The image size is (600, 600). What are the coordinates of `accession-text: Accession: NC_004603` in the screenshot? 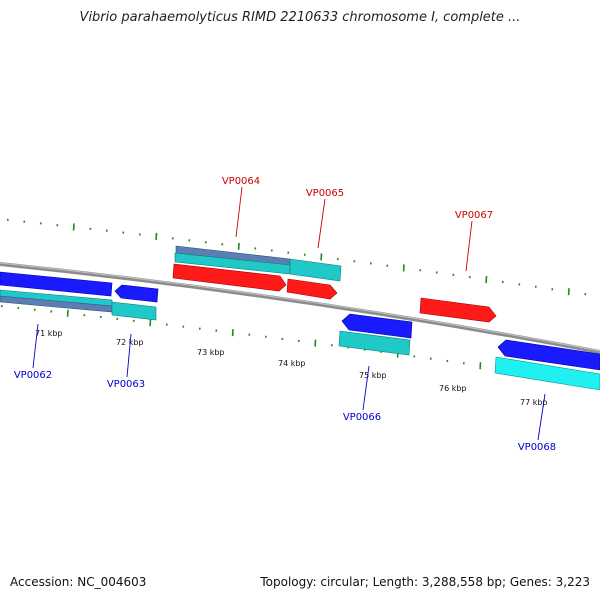 It's located at (78, 582).